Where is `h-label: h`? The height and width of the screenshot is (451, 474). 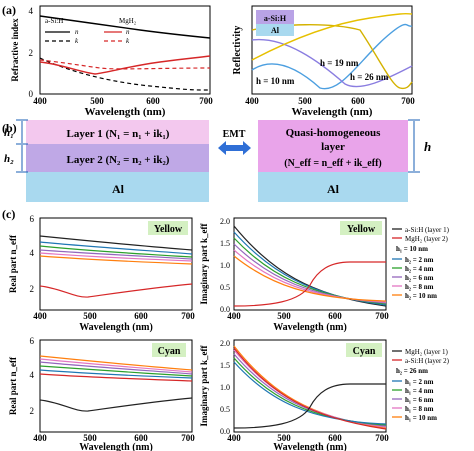 h-label: h is located at coordinates (427, 146).